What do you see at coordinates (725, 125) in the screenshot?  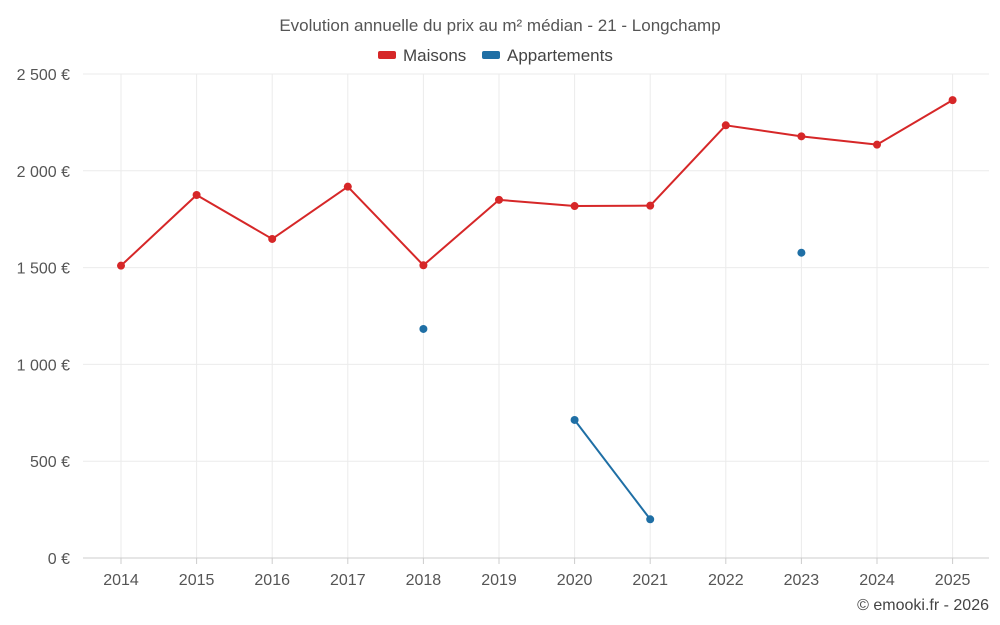 I see `data-point-maisons-2022` at bounding box center [725, 125].